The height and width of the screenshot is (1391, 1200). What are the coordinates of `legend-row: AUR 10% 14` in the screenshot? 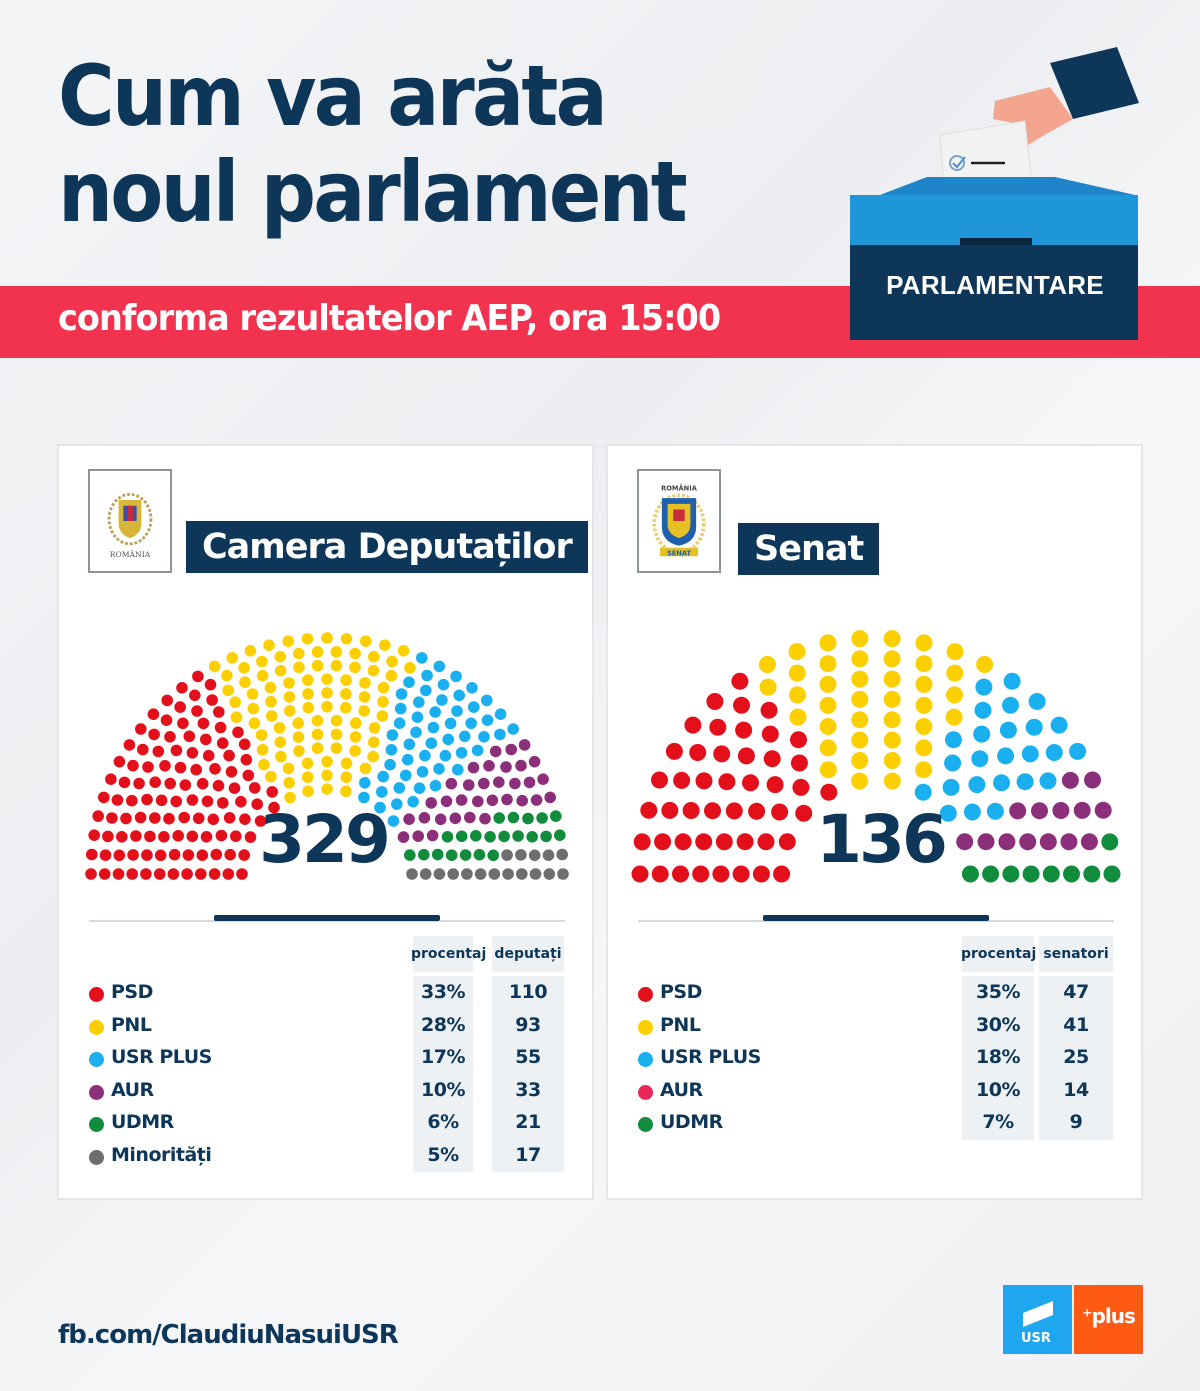 It's located at (878, 1092).